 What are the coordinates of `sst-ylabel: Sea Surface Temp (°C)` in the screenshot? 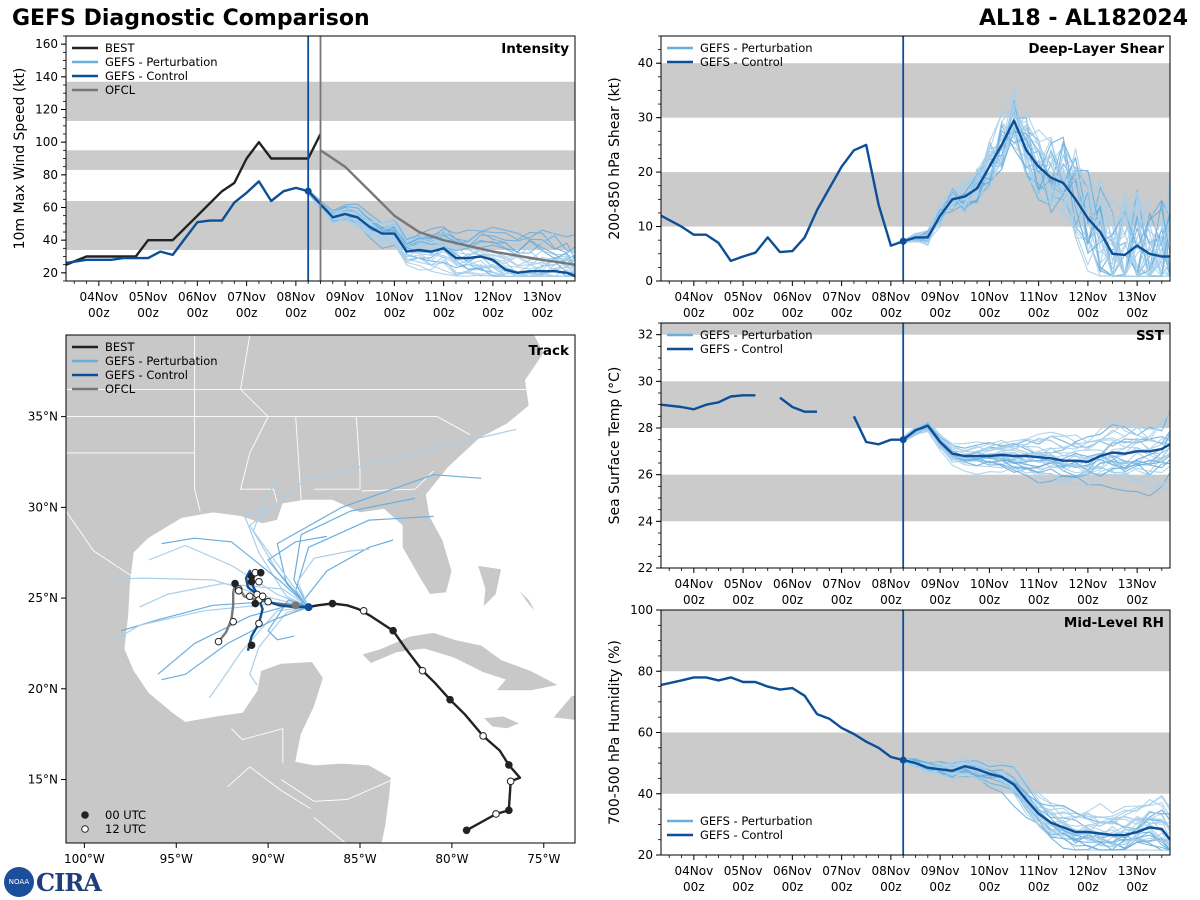 It's located at (615, 446).